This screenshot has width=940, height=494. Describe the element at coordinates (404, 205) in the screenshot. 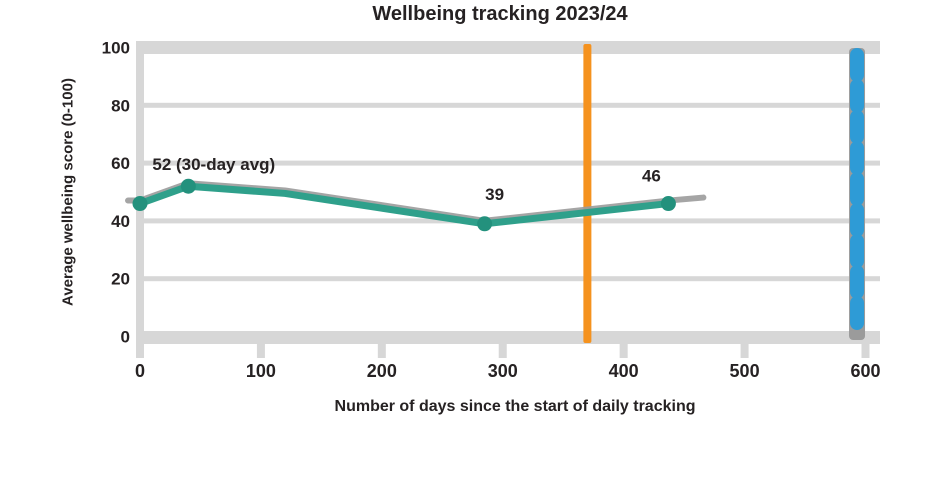

I see `series-line` at that location.